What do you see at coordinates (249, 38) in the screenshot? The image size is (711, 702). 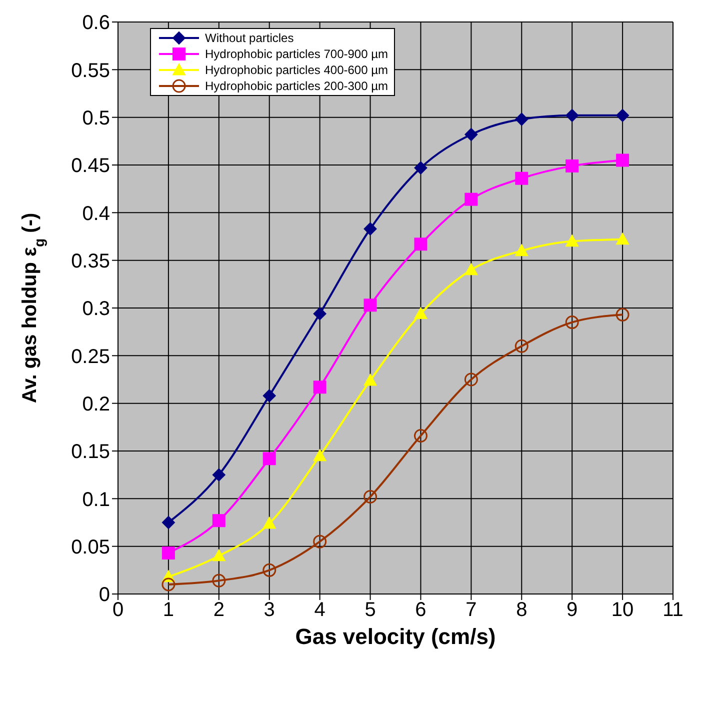 I see `legend-label: Without particles` at bounding box center [249, 38].